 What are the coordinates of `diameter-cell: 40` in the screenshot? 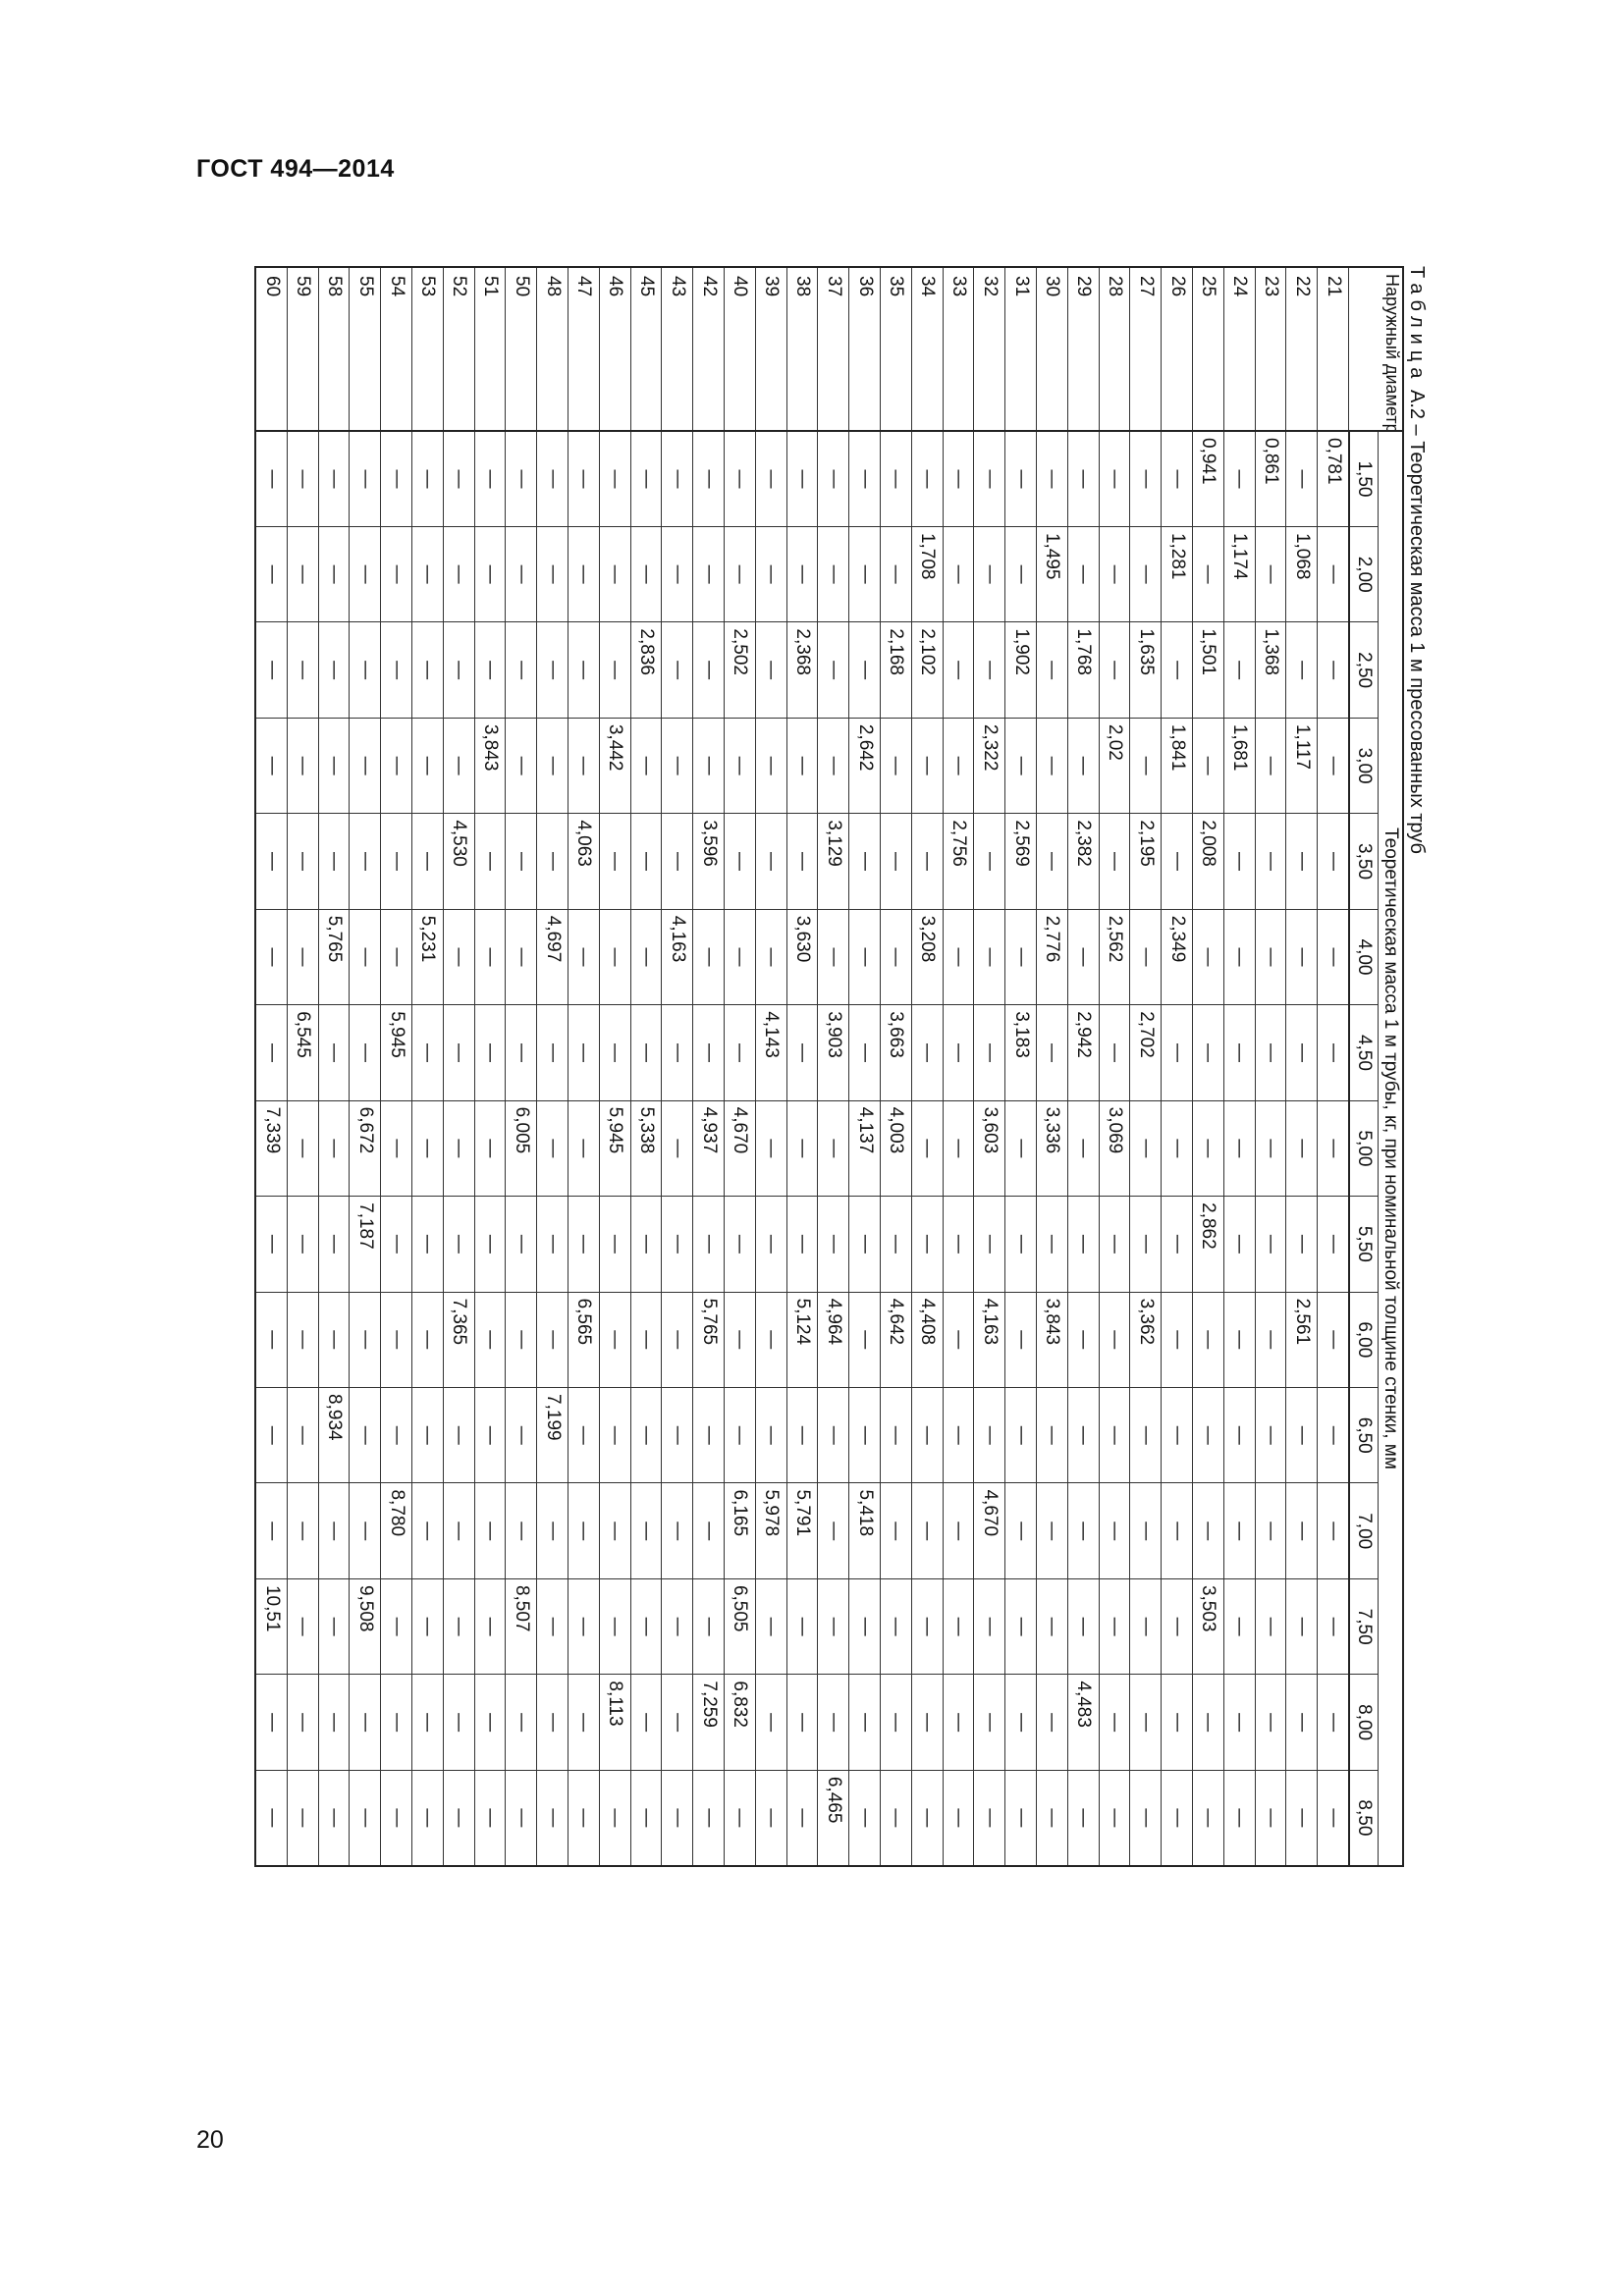 It's located at (740, 349).